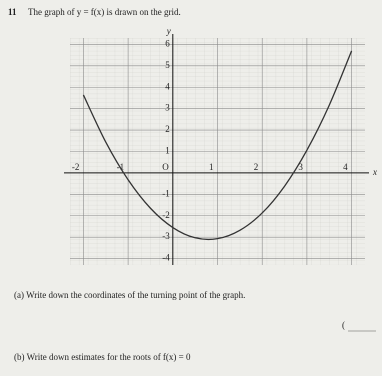  I want to click on y-axis-label: y, so click(168, 31).